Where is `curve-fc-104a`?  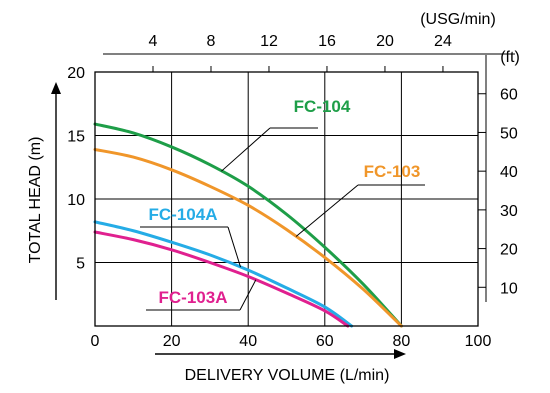 curve-fc-104a is located at coordinates (223, 274).